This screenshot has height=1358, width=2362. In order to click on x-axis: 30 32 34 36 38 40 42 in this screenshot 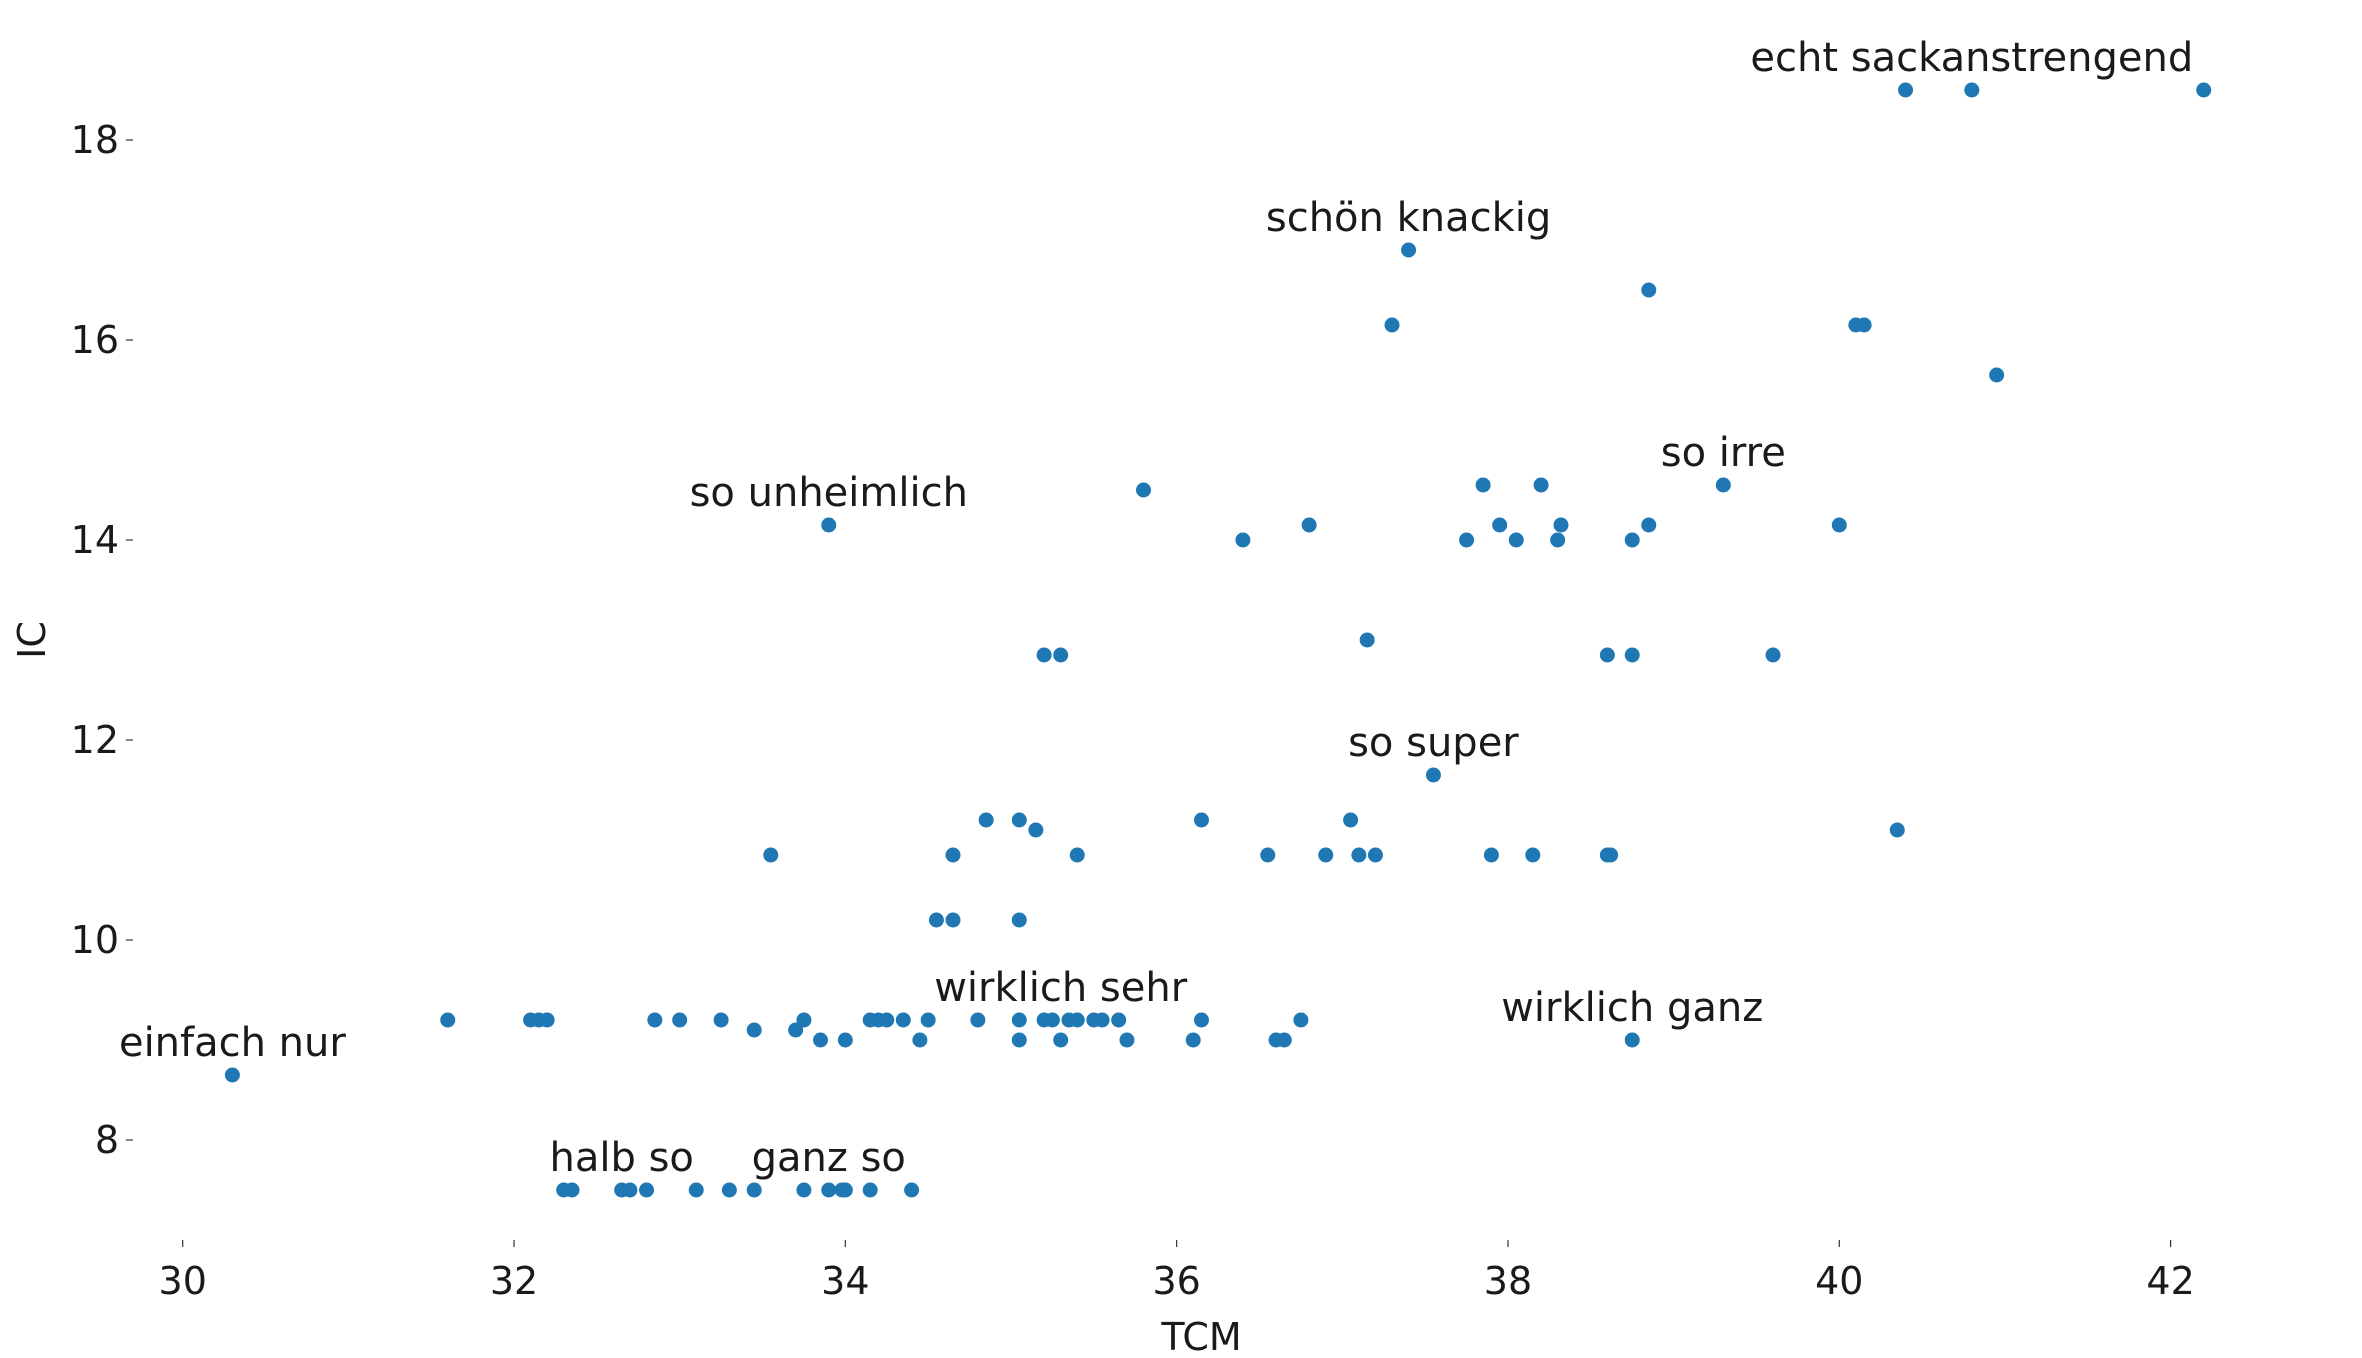, I will do `click(1177, 1271)`.